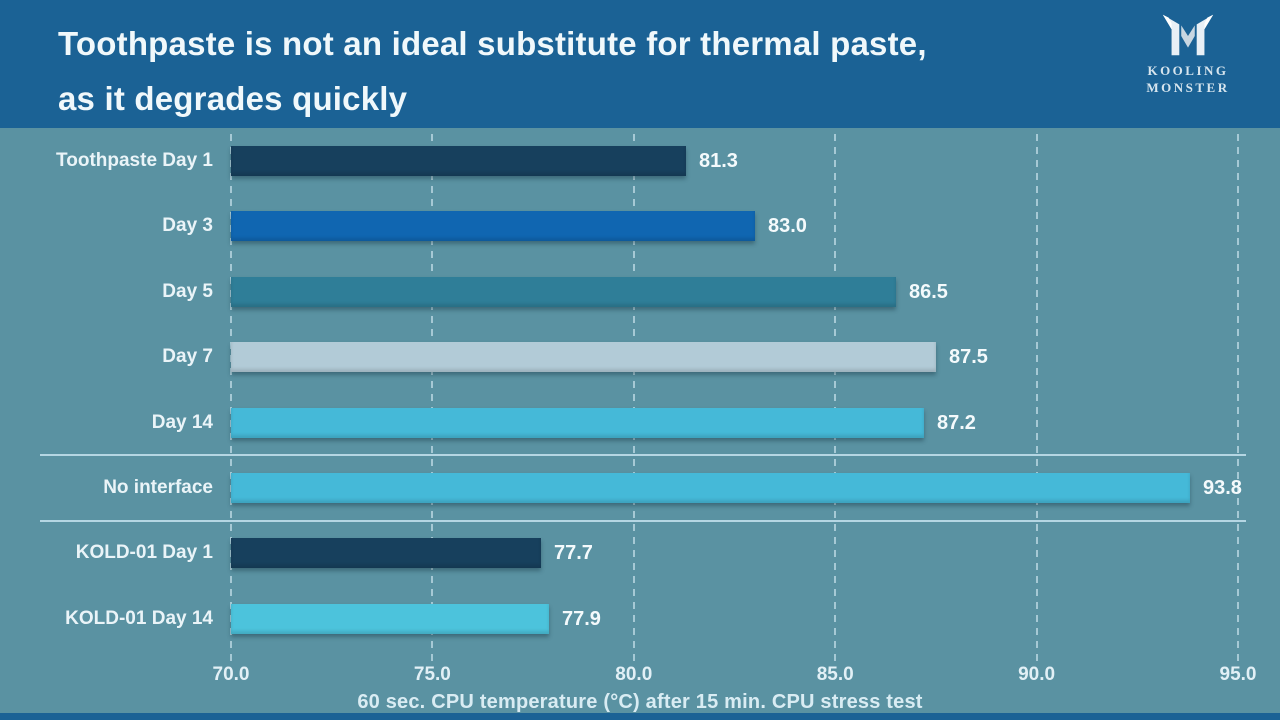 Image resolution: width=1280 pixels, height=720 pixels. I want to click on kooling-monster-logo: KOOLING MONSTER, so click(1188, 54).